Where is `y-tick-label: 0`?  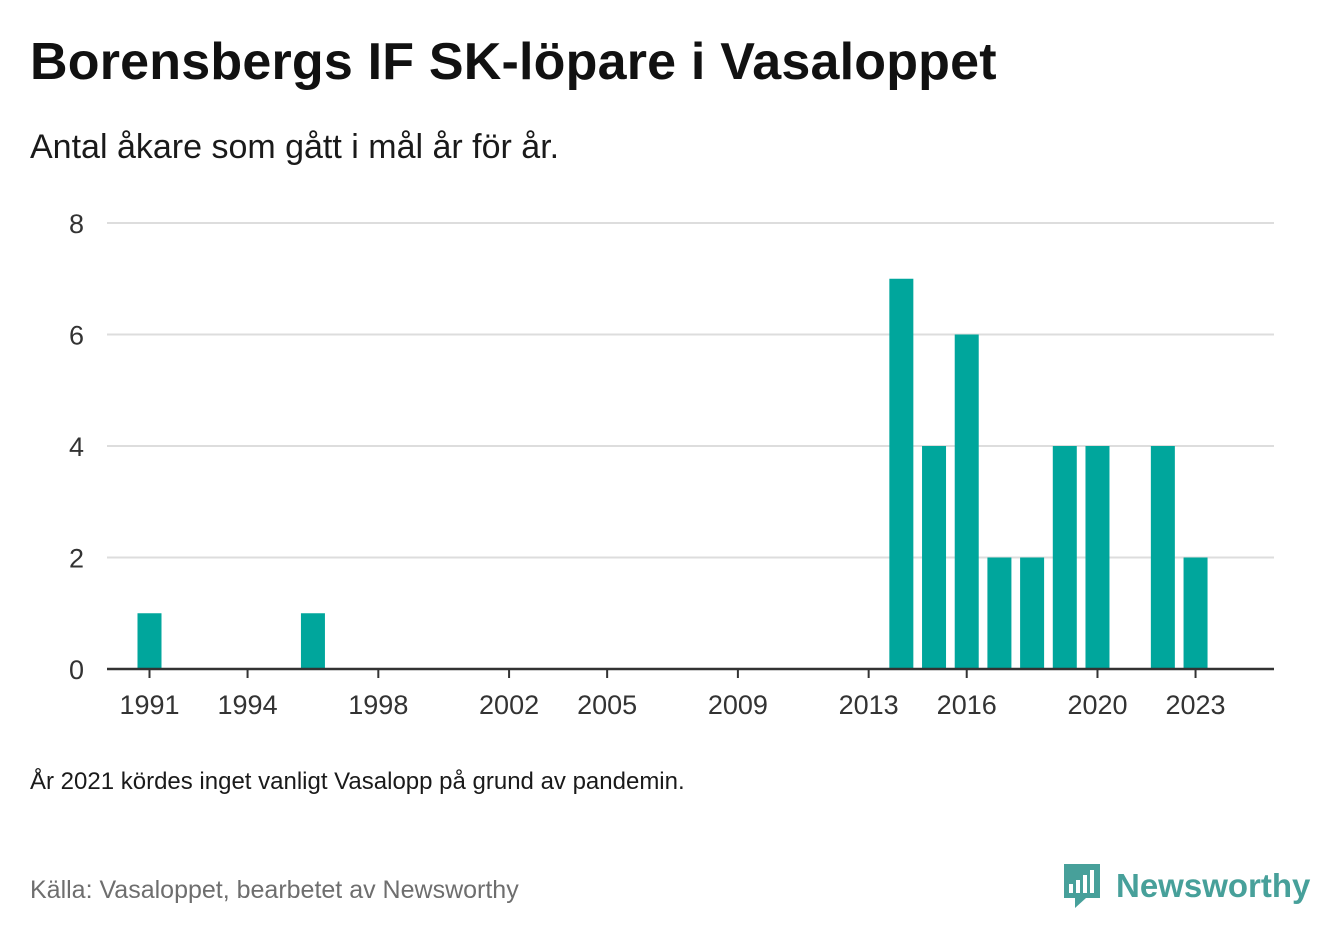 y-tick-label: 0 is located at coordinates (76, 670).